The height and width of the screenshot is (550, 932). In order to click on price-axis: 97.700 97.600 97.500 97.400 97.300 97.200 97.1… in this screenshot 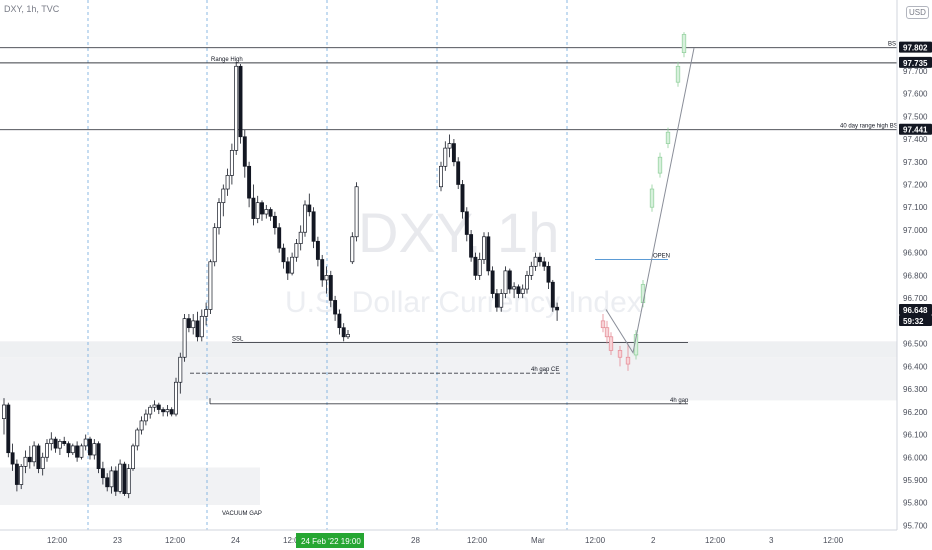, I will do `click(914, 275)`.